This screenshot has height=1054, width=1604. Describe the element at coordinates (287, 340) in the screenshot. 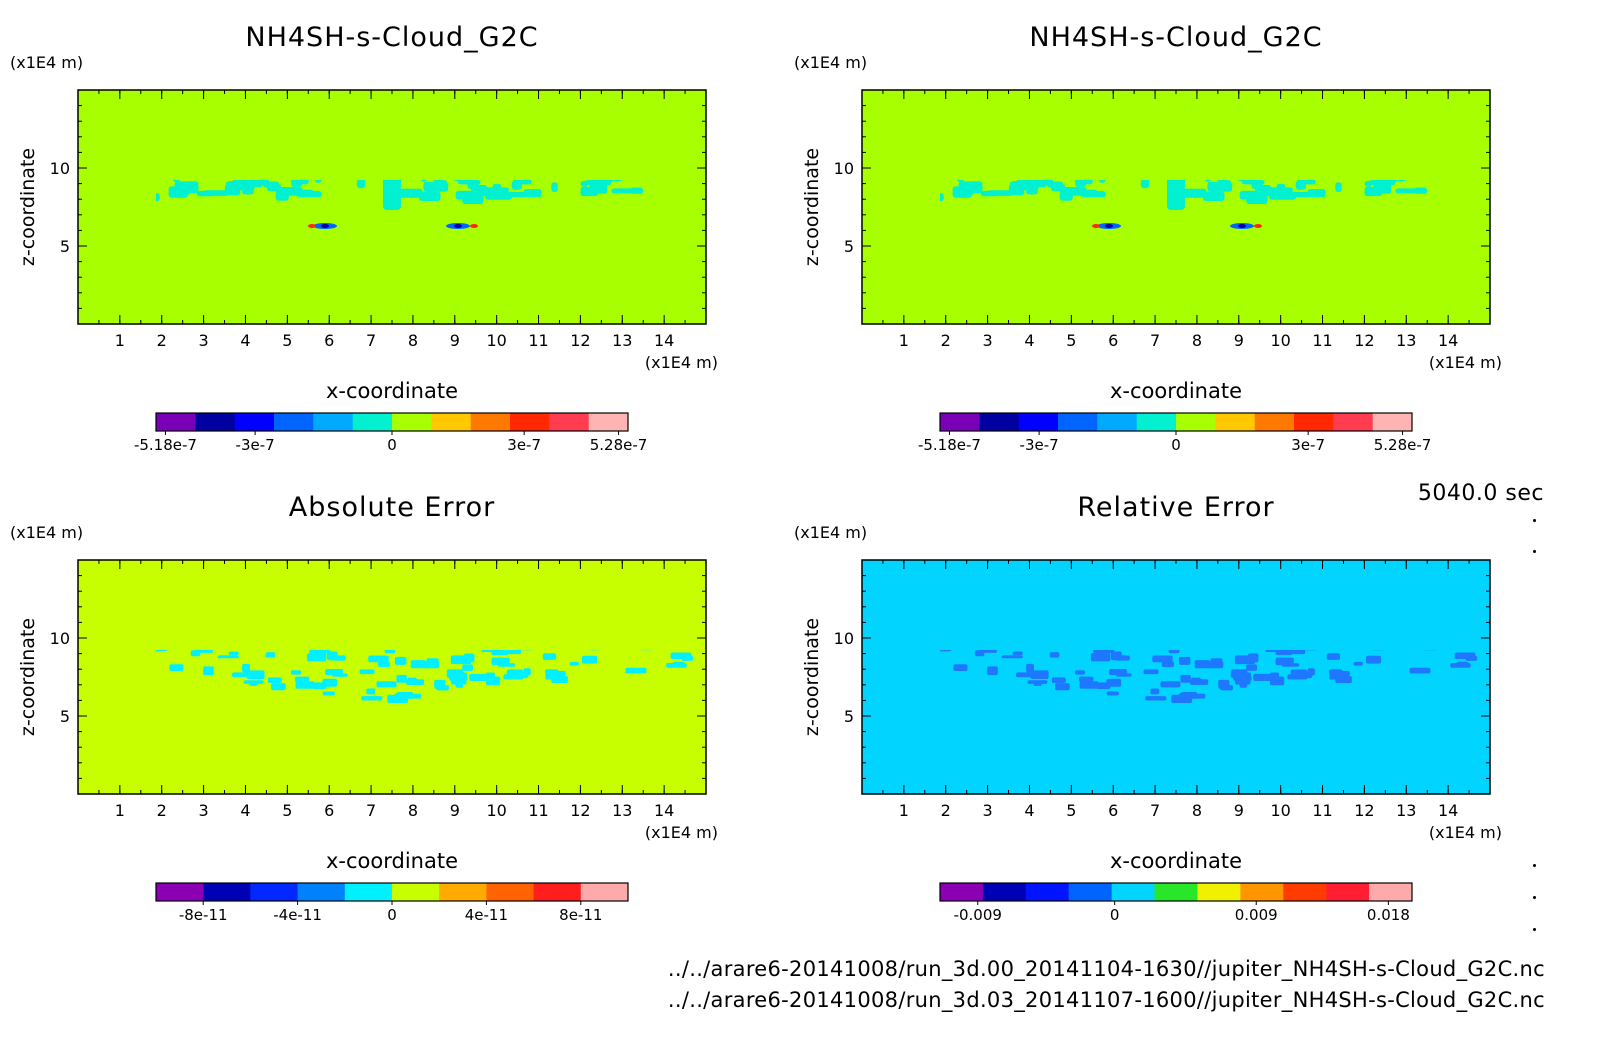

I see `x-tick-label: 5` at that location.